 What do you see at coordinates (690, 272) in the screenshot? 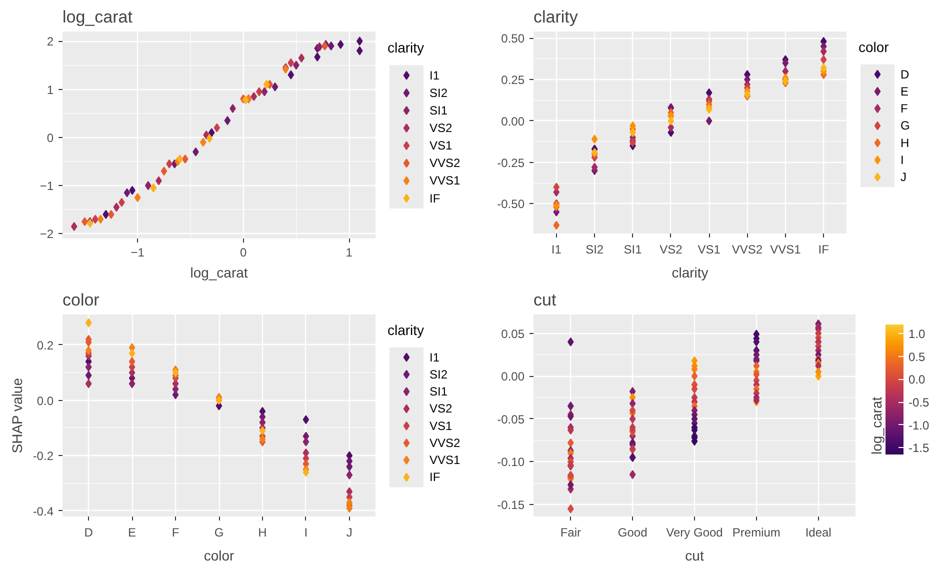
I see `x-axis-title: clarity` at bounding box center [690, 272].